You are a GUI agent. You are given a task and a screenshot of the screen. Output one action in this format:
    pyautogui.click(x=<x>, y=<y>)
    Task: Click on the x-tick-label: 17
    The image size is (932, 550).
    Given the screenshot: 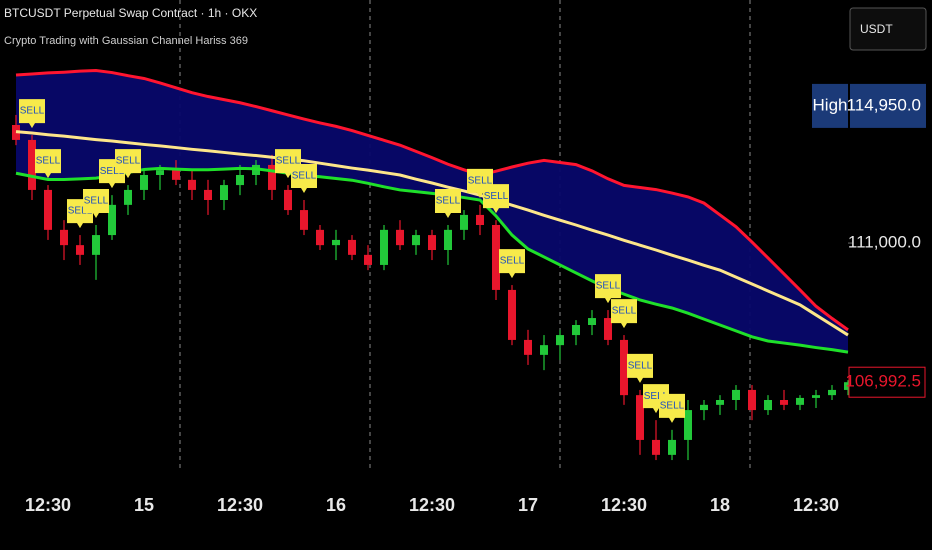 What is the action you would take?
    pyautogui.click(x=528, y=505)
    